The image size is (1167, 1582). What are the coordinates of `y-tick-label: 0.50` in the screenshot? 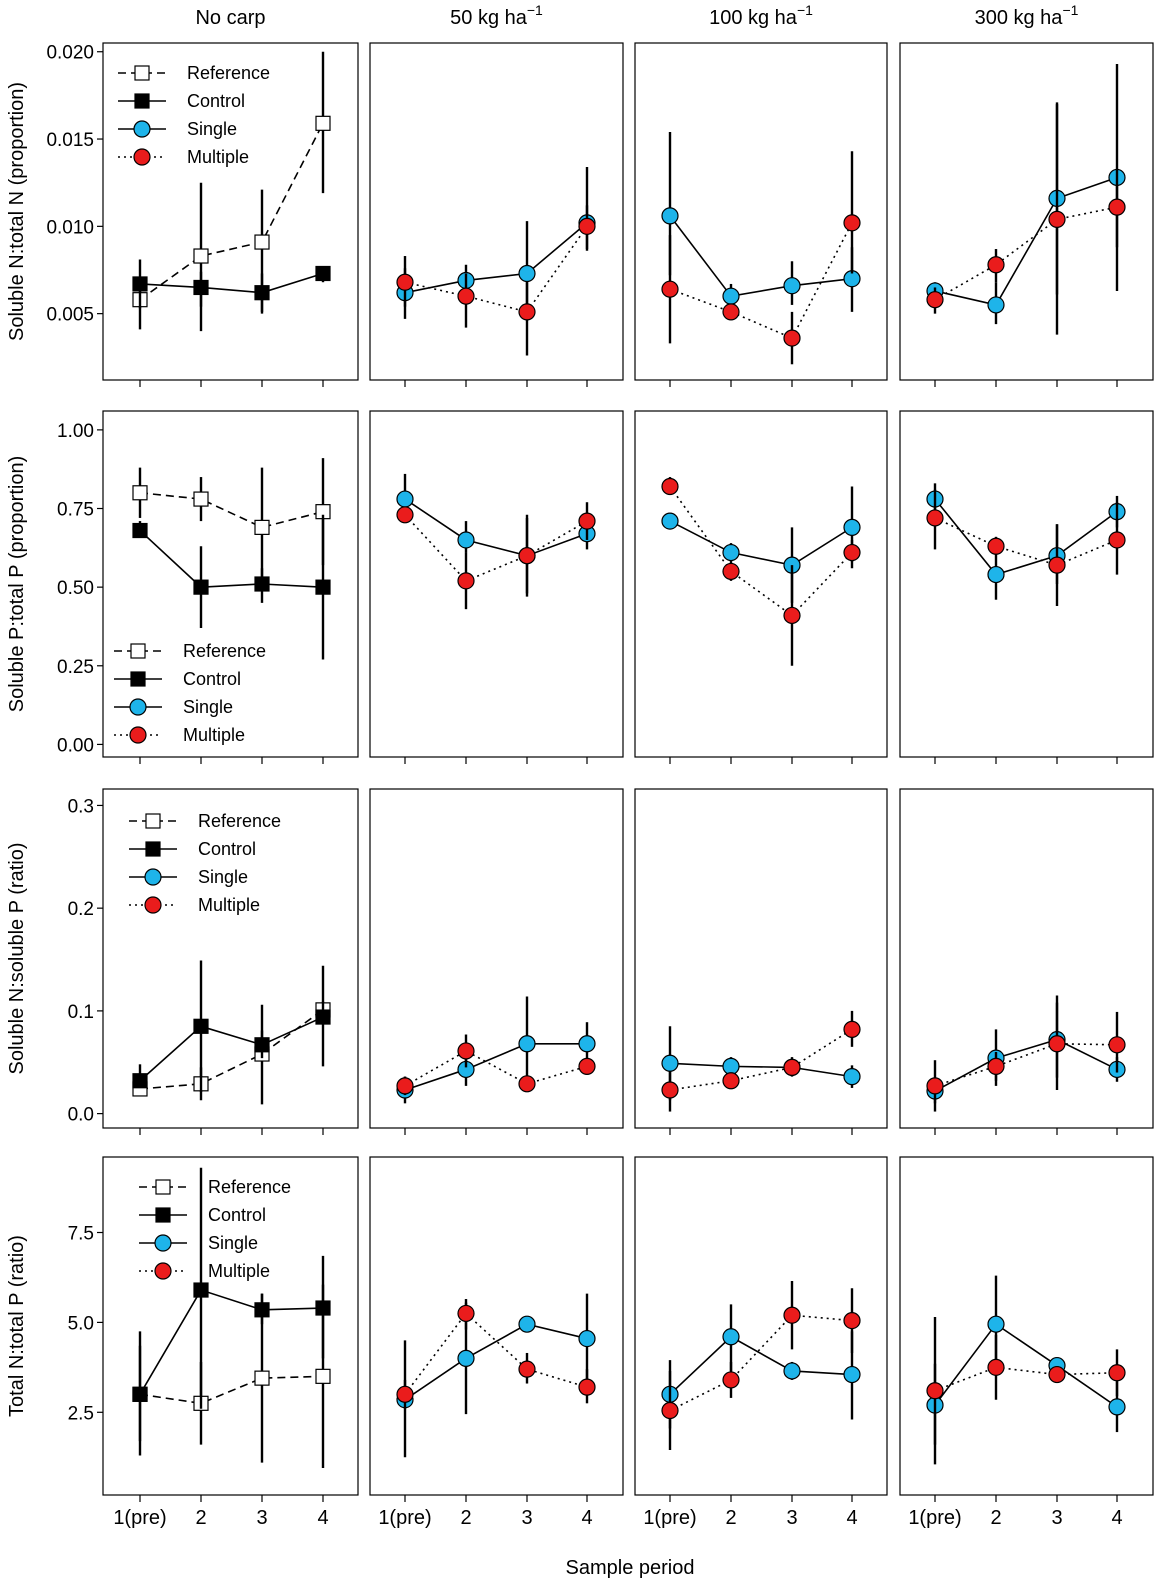 It's located at (75, 588).